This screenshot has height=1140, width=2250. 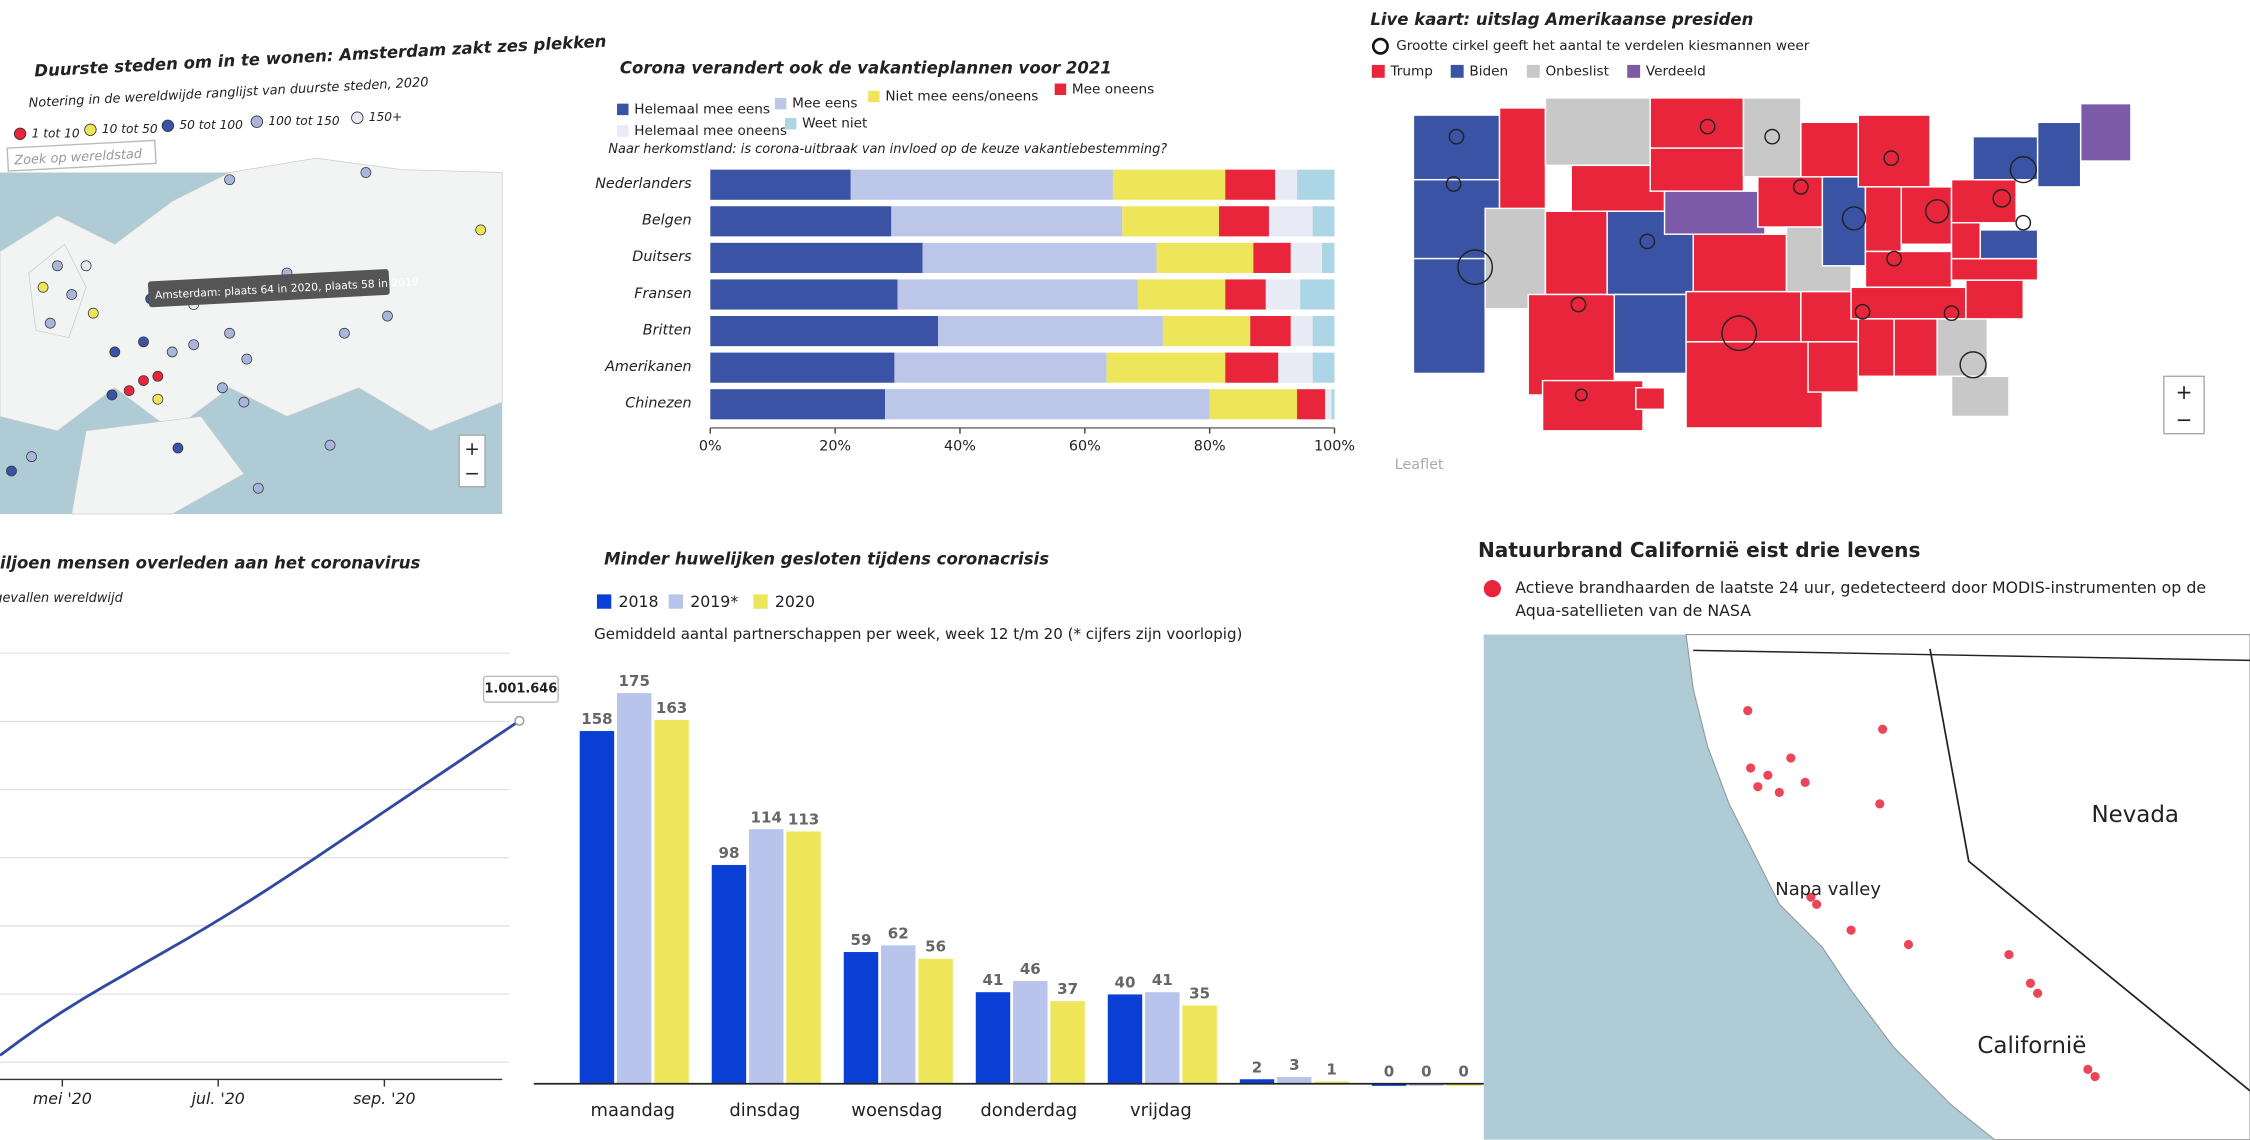 I want to click on search-placeholder: Zoek op wereldstad, so click(x=78, y=158).